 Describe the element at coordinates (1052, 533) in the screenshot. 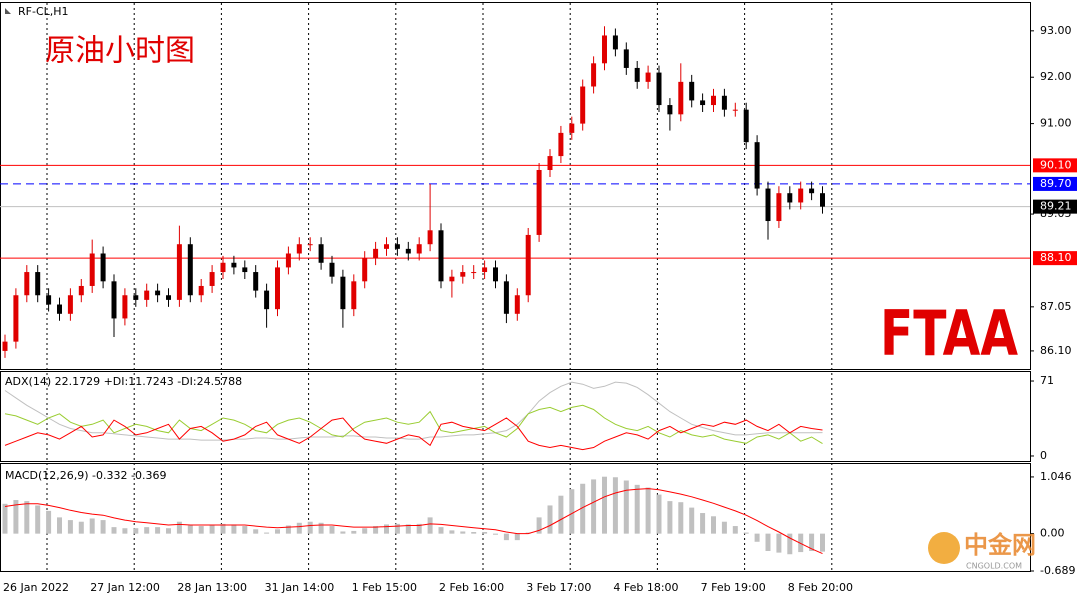

I see `y-tick-label: 0.00` at that location.